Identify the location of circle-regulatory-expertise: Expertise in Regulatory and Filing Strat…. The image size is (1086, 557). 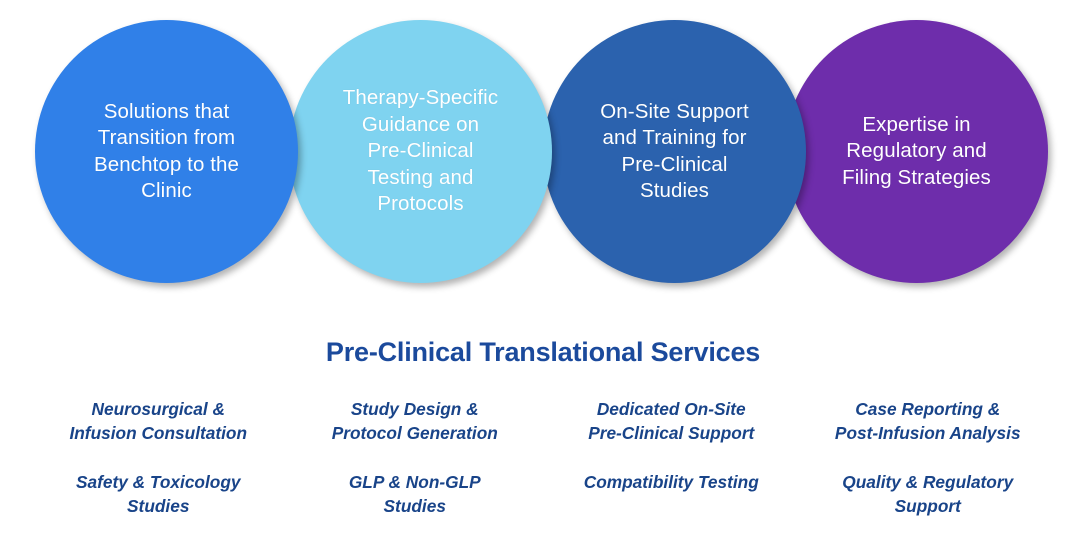
(916, 151).